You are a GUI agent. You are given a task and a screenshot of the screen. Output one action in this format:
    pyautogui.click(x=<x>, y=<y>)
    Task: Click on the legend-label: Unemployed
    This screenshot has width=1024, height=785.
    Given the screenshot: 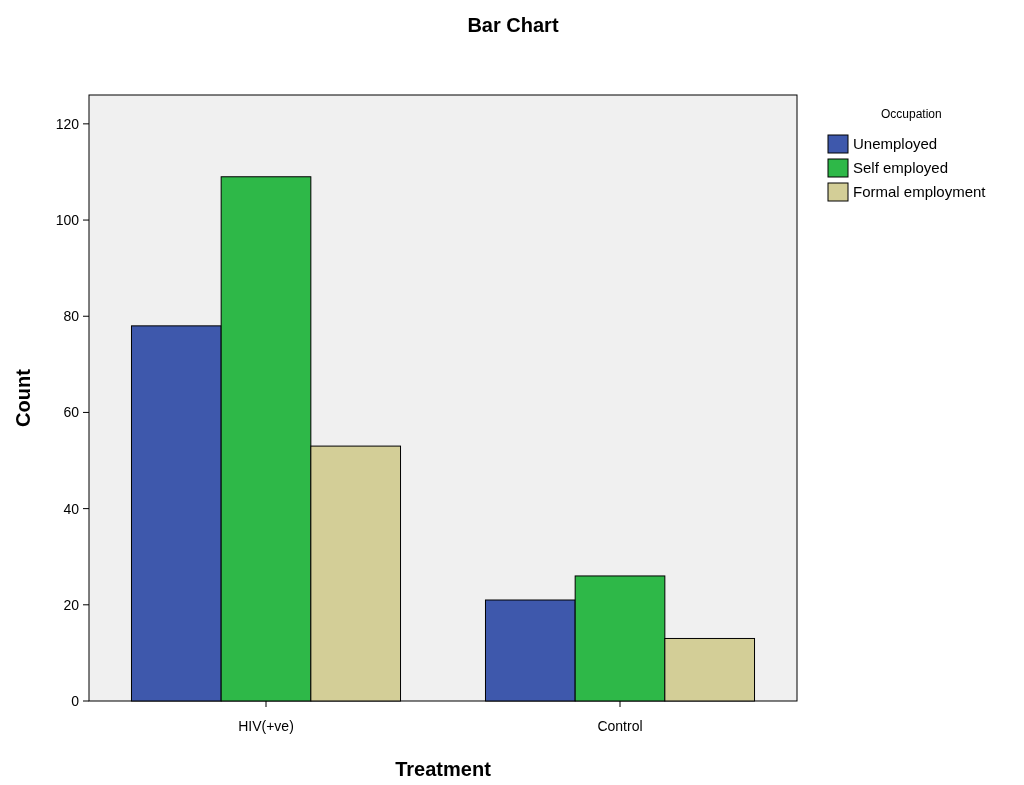 What is the action you would take?
    pyautogui.click(x=895, y=144)
    